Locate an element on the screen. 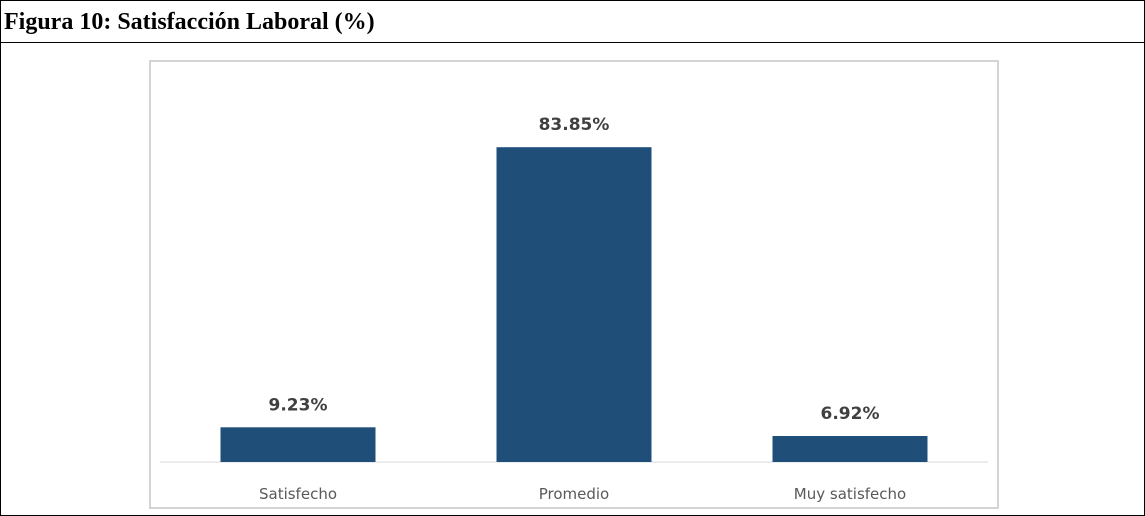  bar-muy-satisfecho is located at coordinates (850, 449).